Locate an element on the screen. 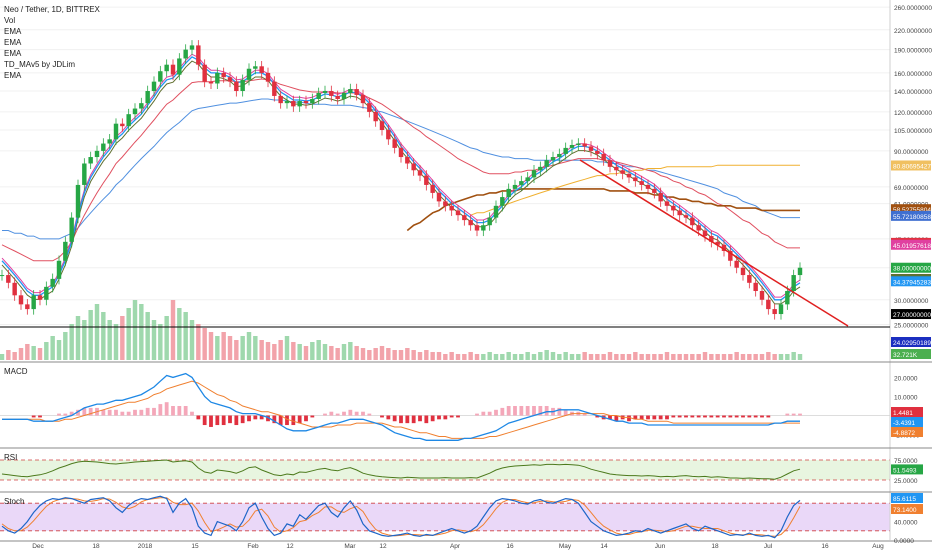  legend-td-mav5: TD_MAv5 by JDLim is located at coordinates (39, 64).